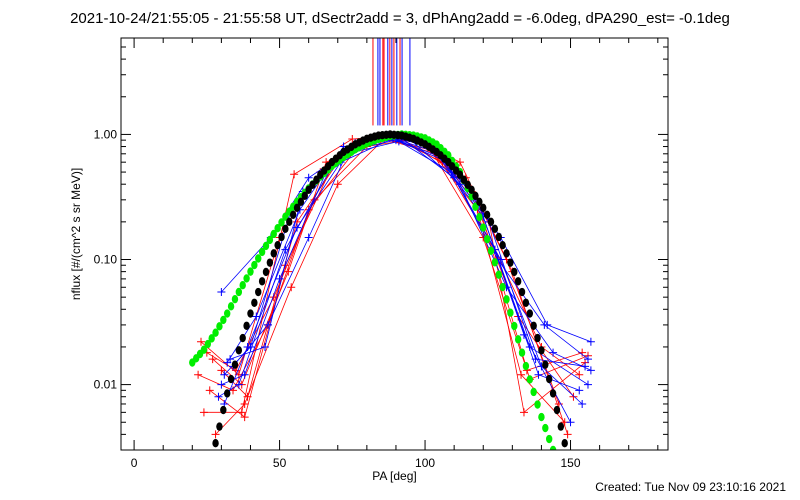 The image size is (800, 500). What do you see at coordinates (134, 463) in the screenshot?
I see `x-tick-label: 0` at bounding box center [134, 463].